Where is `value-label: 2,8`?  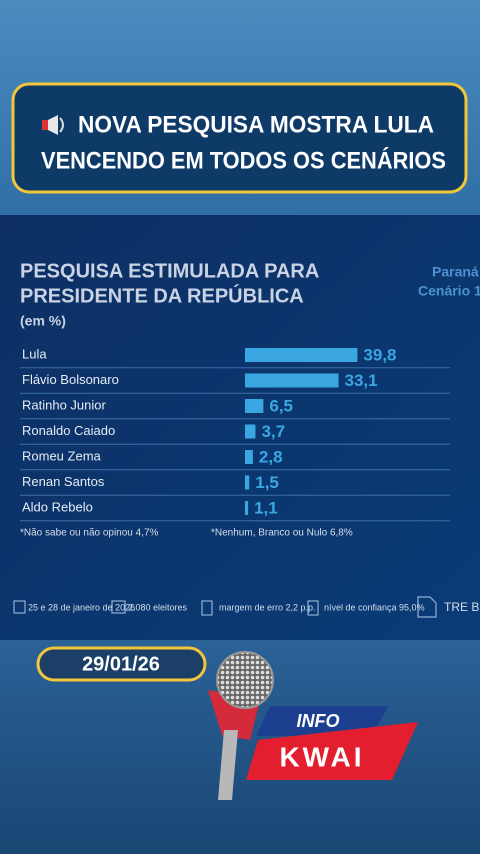
value-label: 2,8 is located at coordinates (271, 456).